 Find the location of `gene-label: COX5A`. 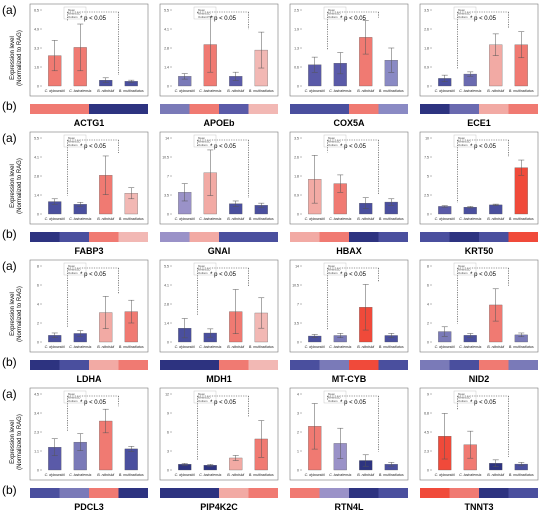

gene-label: COX5A is located at coordinates (349, 123).